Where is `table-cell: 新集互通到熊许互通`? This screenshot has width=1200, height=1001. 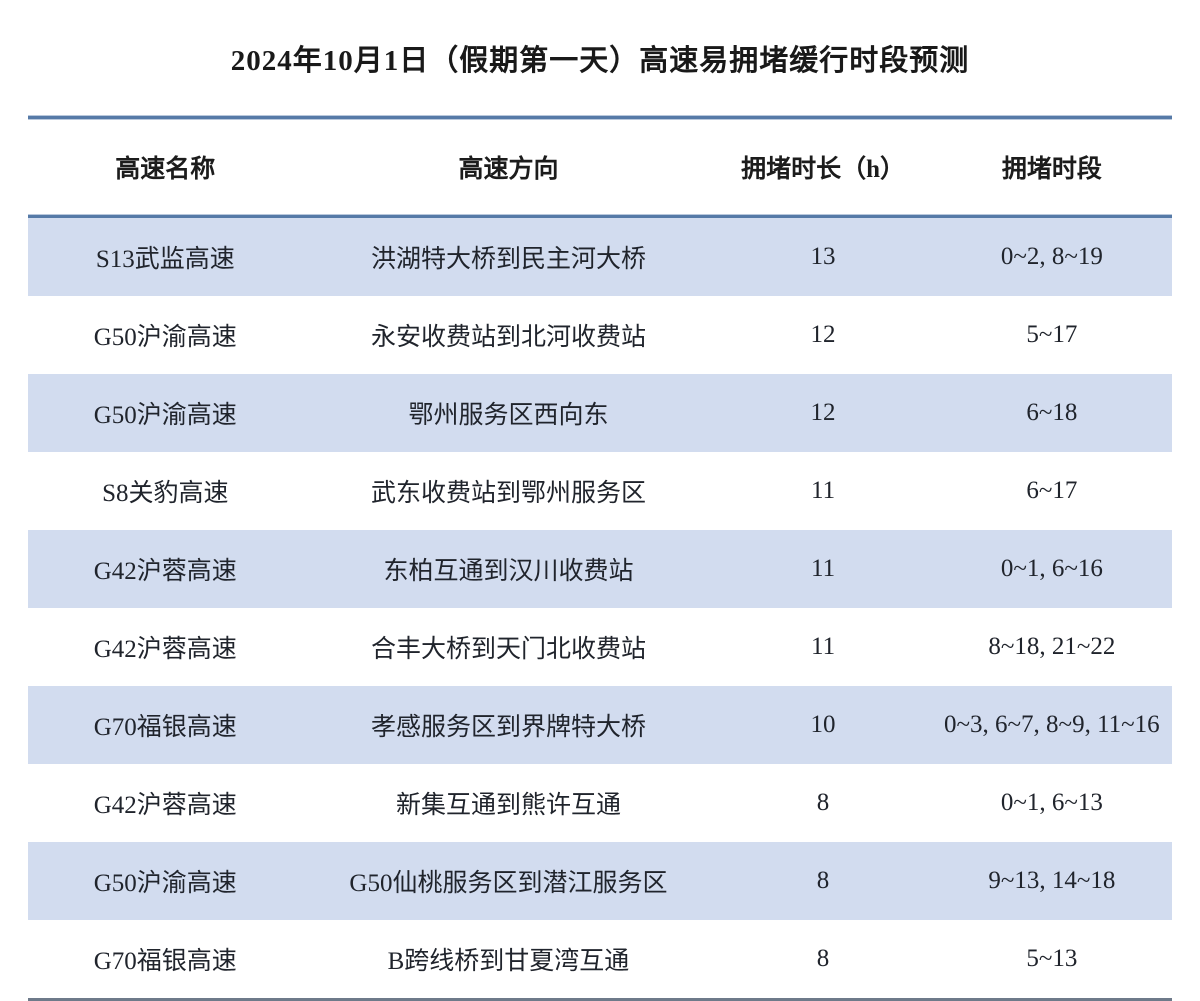
table-cell: 新集互通到熊许互通 is located at coordinates (508, 805).